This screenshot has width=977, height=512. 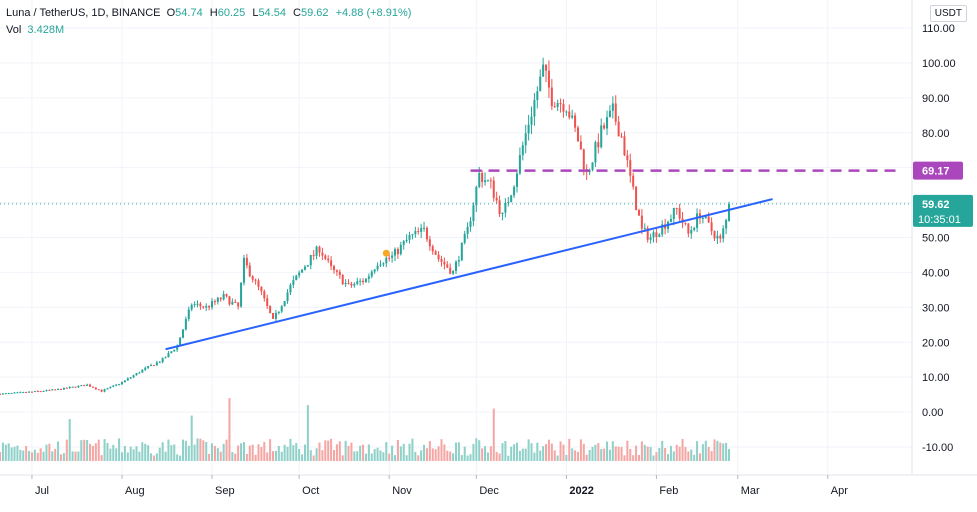 What do you see at coordinates (255, 13) in the screenshot?
I see `low-label: L` at bounding box center [255, 13].